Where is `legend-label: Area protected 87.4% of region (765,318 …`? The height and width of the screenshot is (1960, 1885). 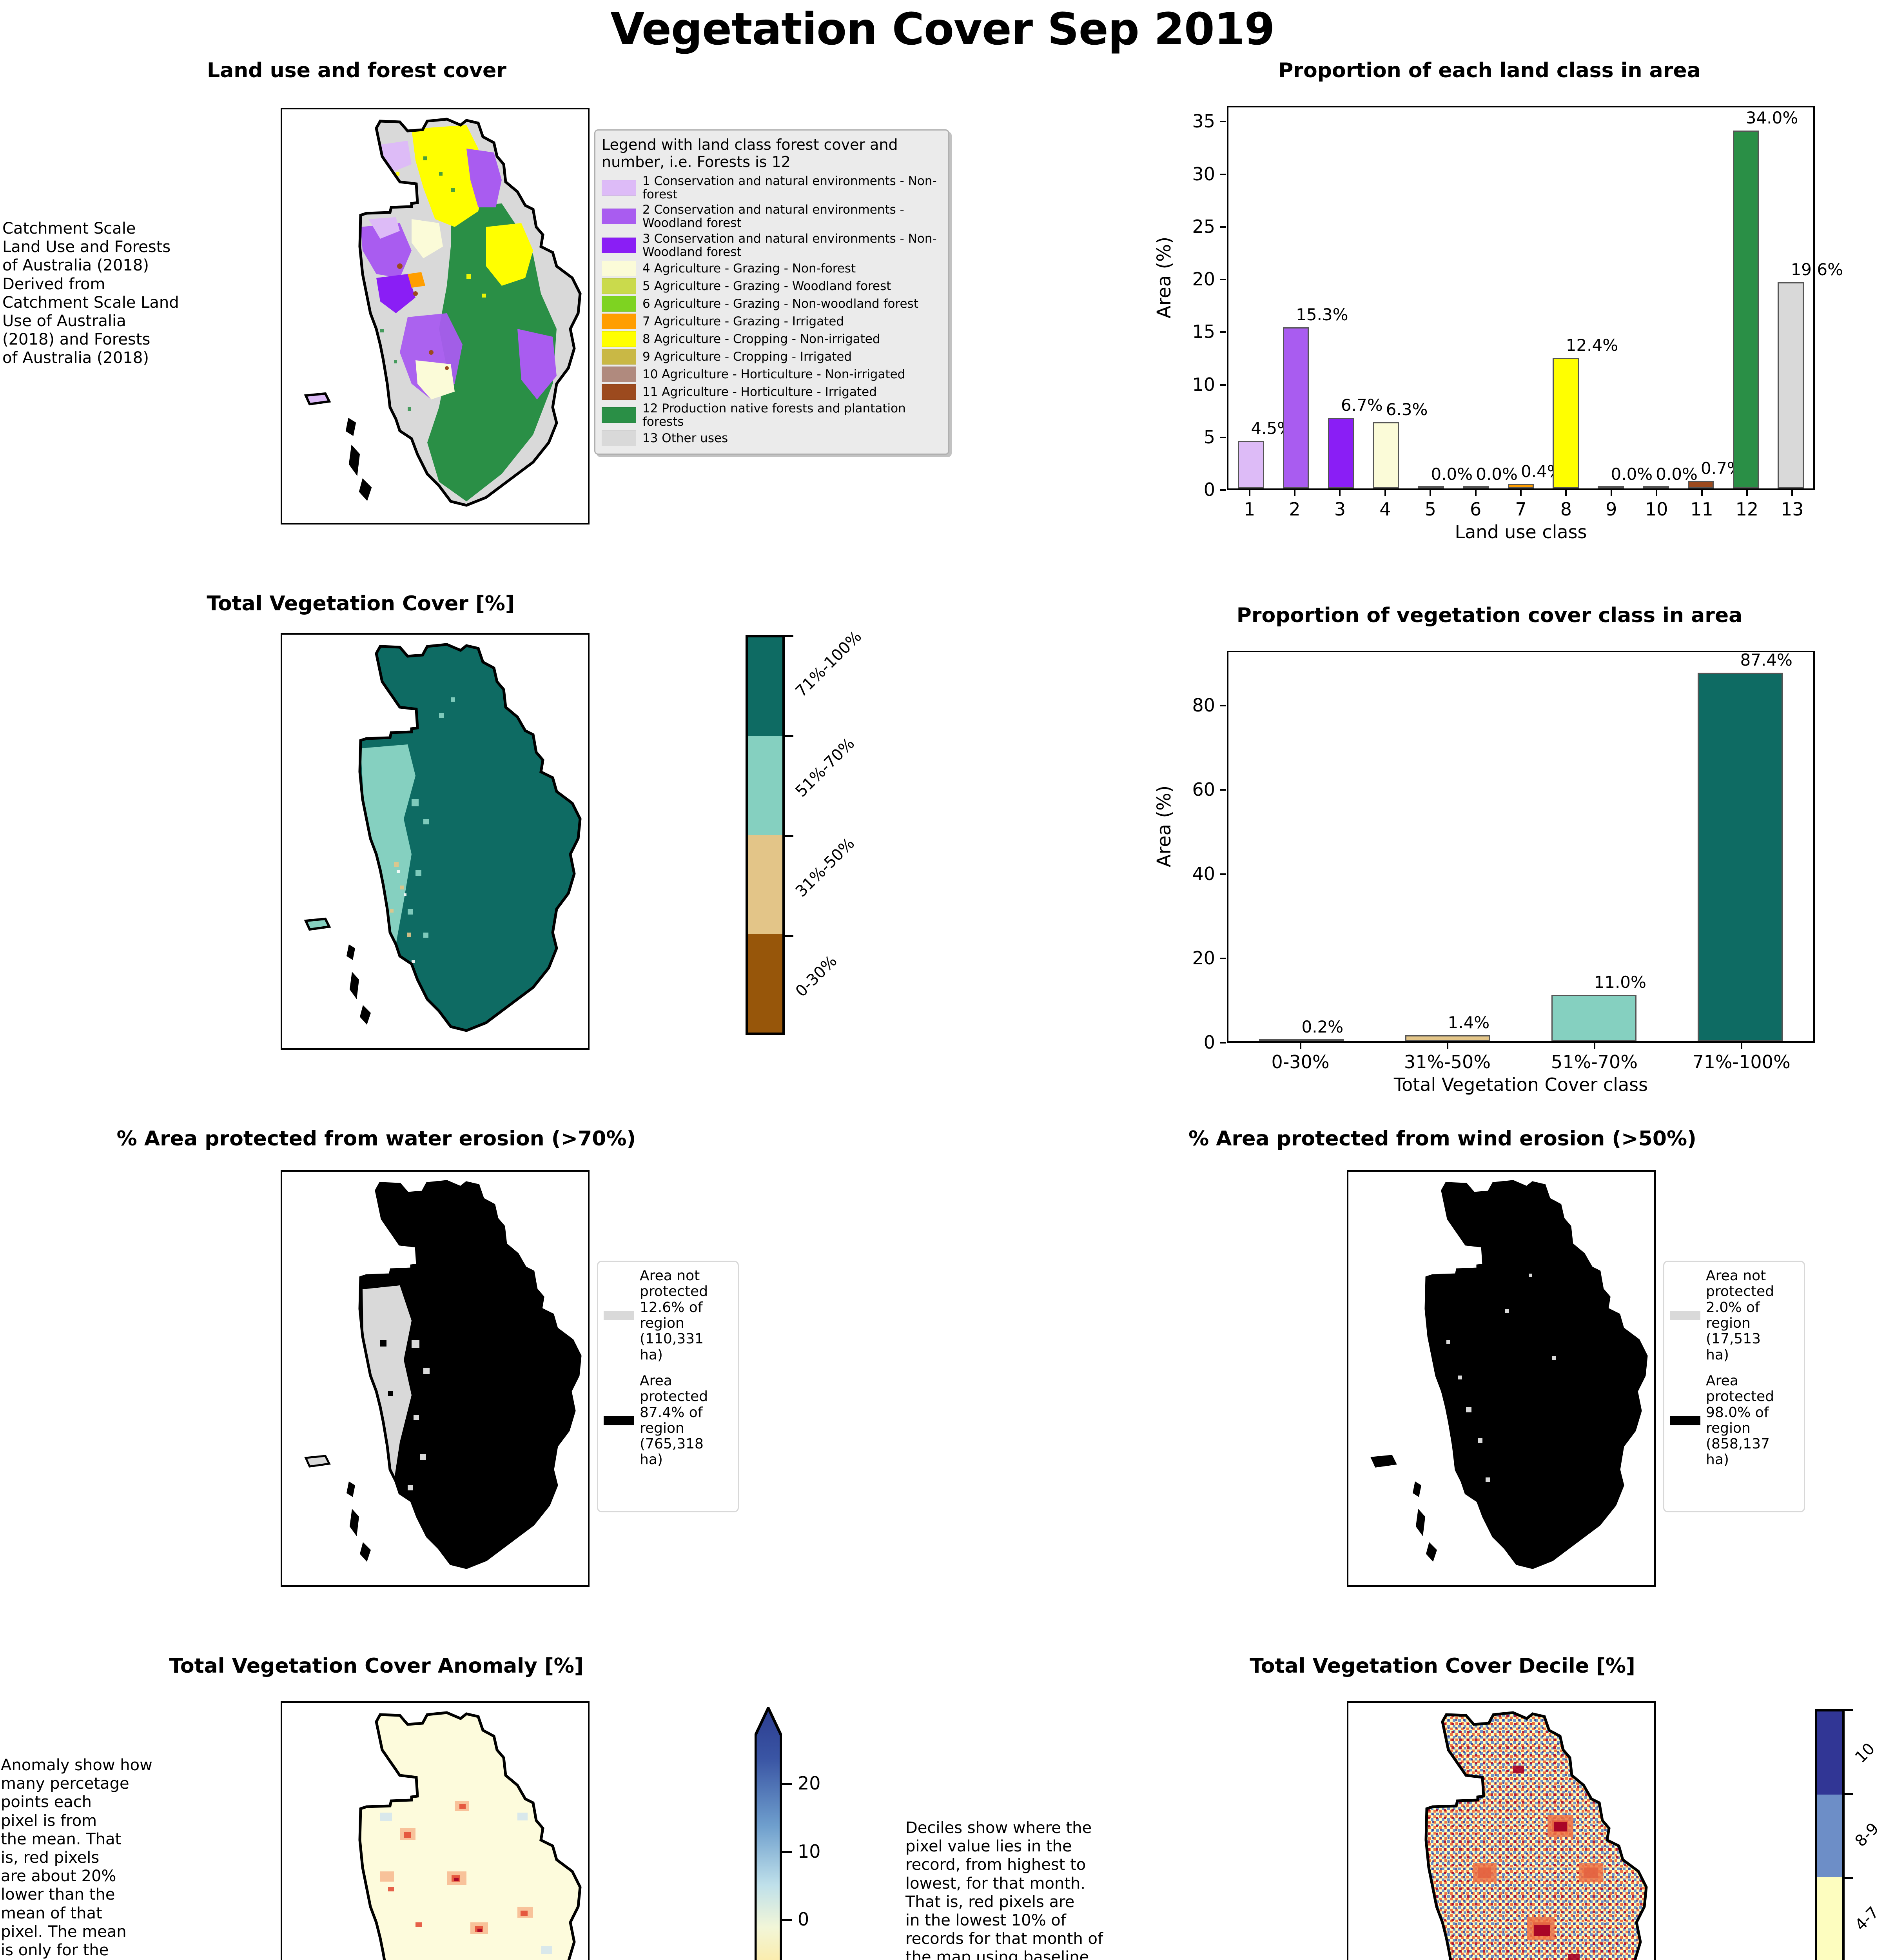 legend-label: Area protected 87.4% of region (765,318 … is located at coordinates (674, 1420).